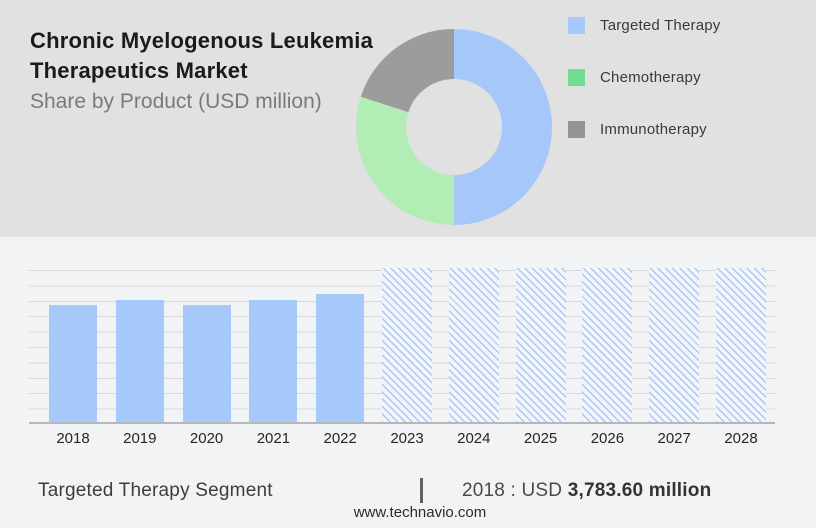  What do you see at coordinates (540, 345) in the screenshot?
I see `bar-forecast-2025` at bounding box center [540, 345].